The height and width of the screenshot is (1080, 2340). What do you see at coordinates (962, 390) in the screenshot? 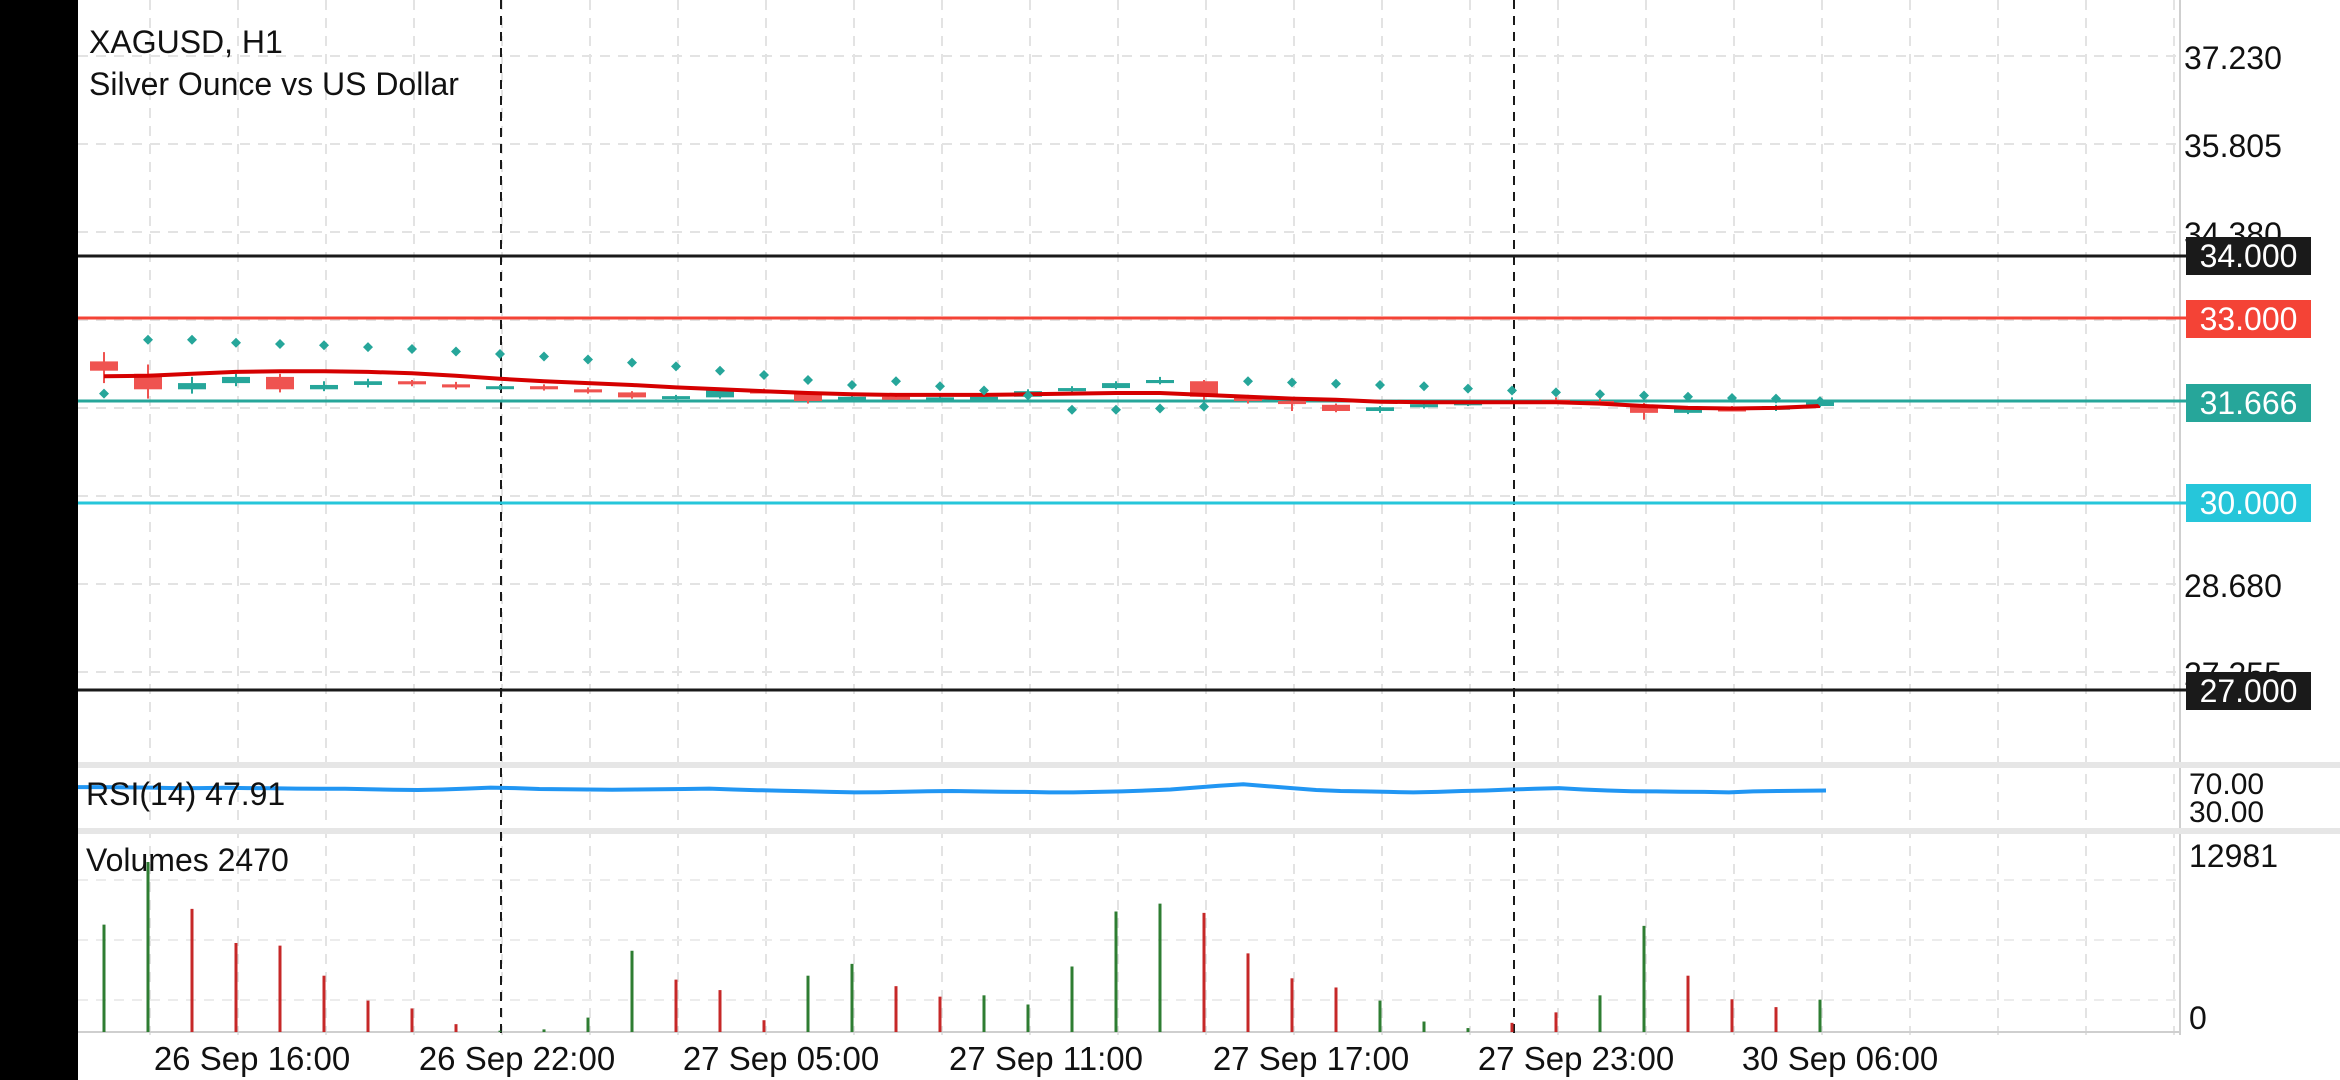
I see `moving-average-line` at bounding box center [962, 390].